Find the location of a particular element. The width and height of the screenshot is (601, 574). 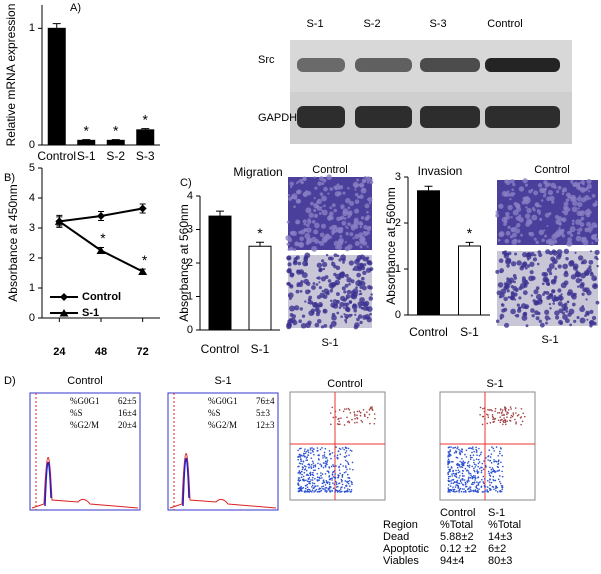

significance: * is located at coordinates (146, 119).